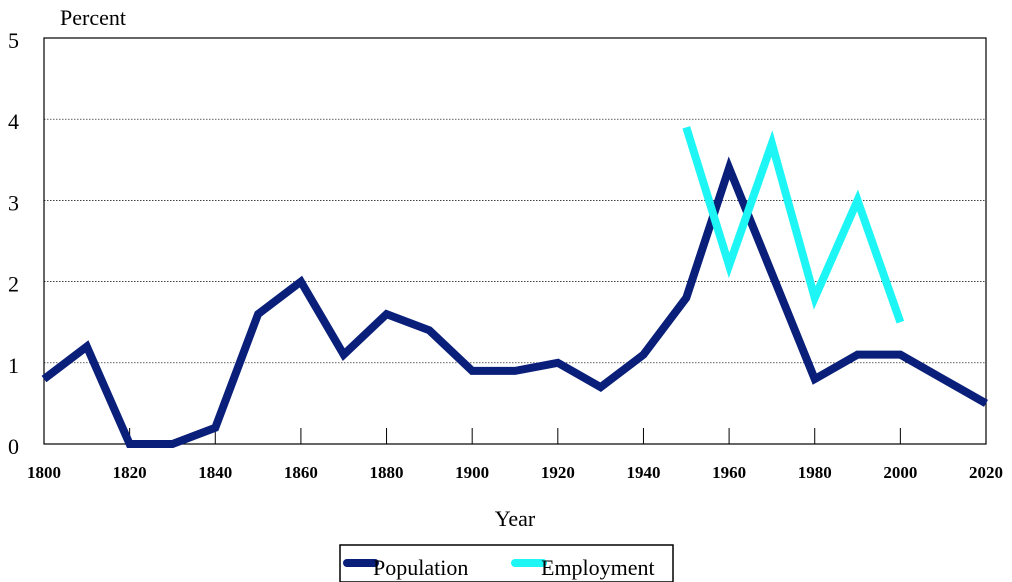 This screenshot has height=582, width=1012. Describe the element at coordinates (598, 567) in the screenshot. I see `legend-label: Employment` at that location.